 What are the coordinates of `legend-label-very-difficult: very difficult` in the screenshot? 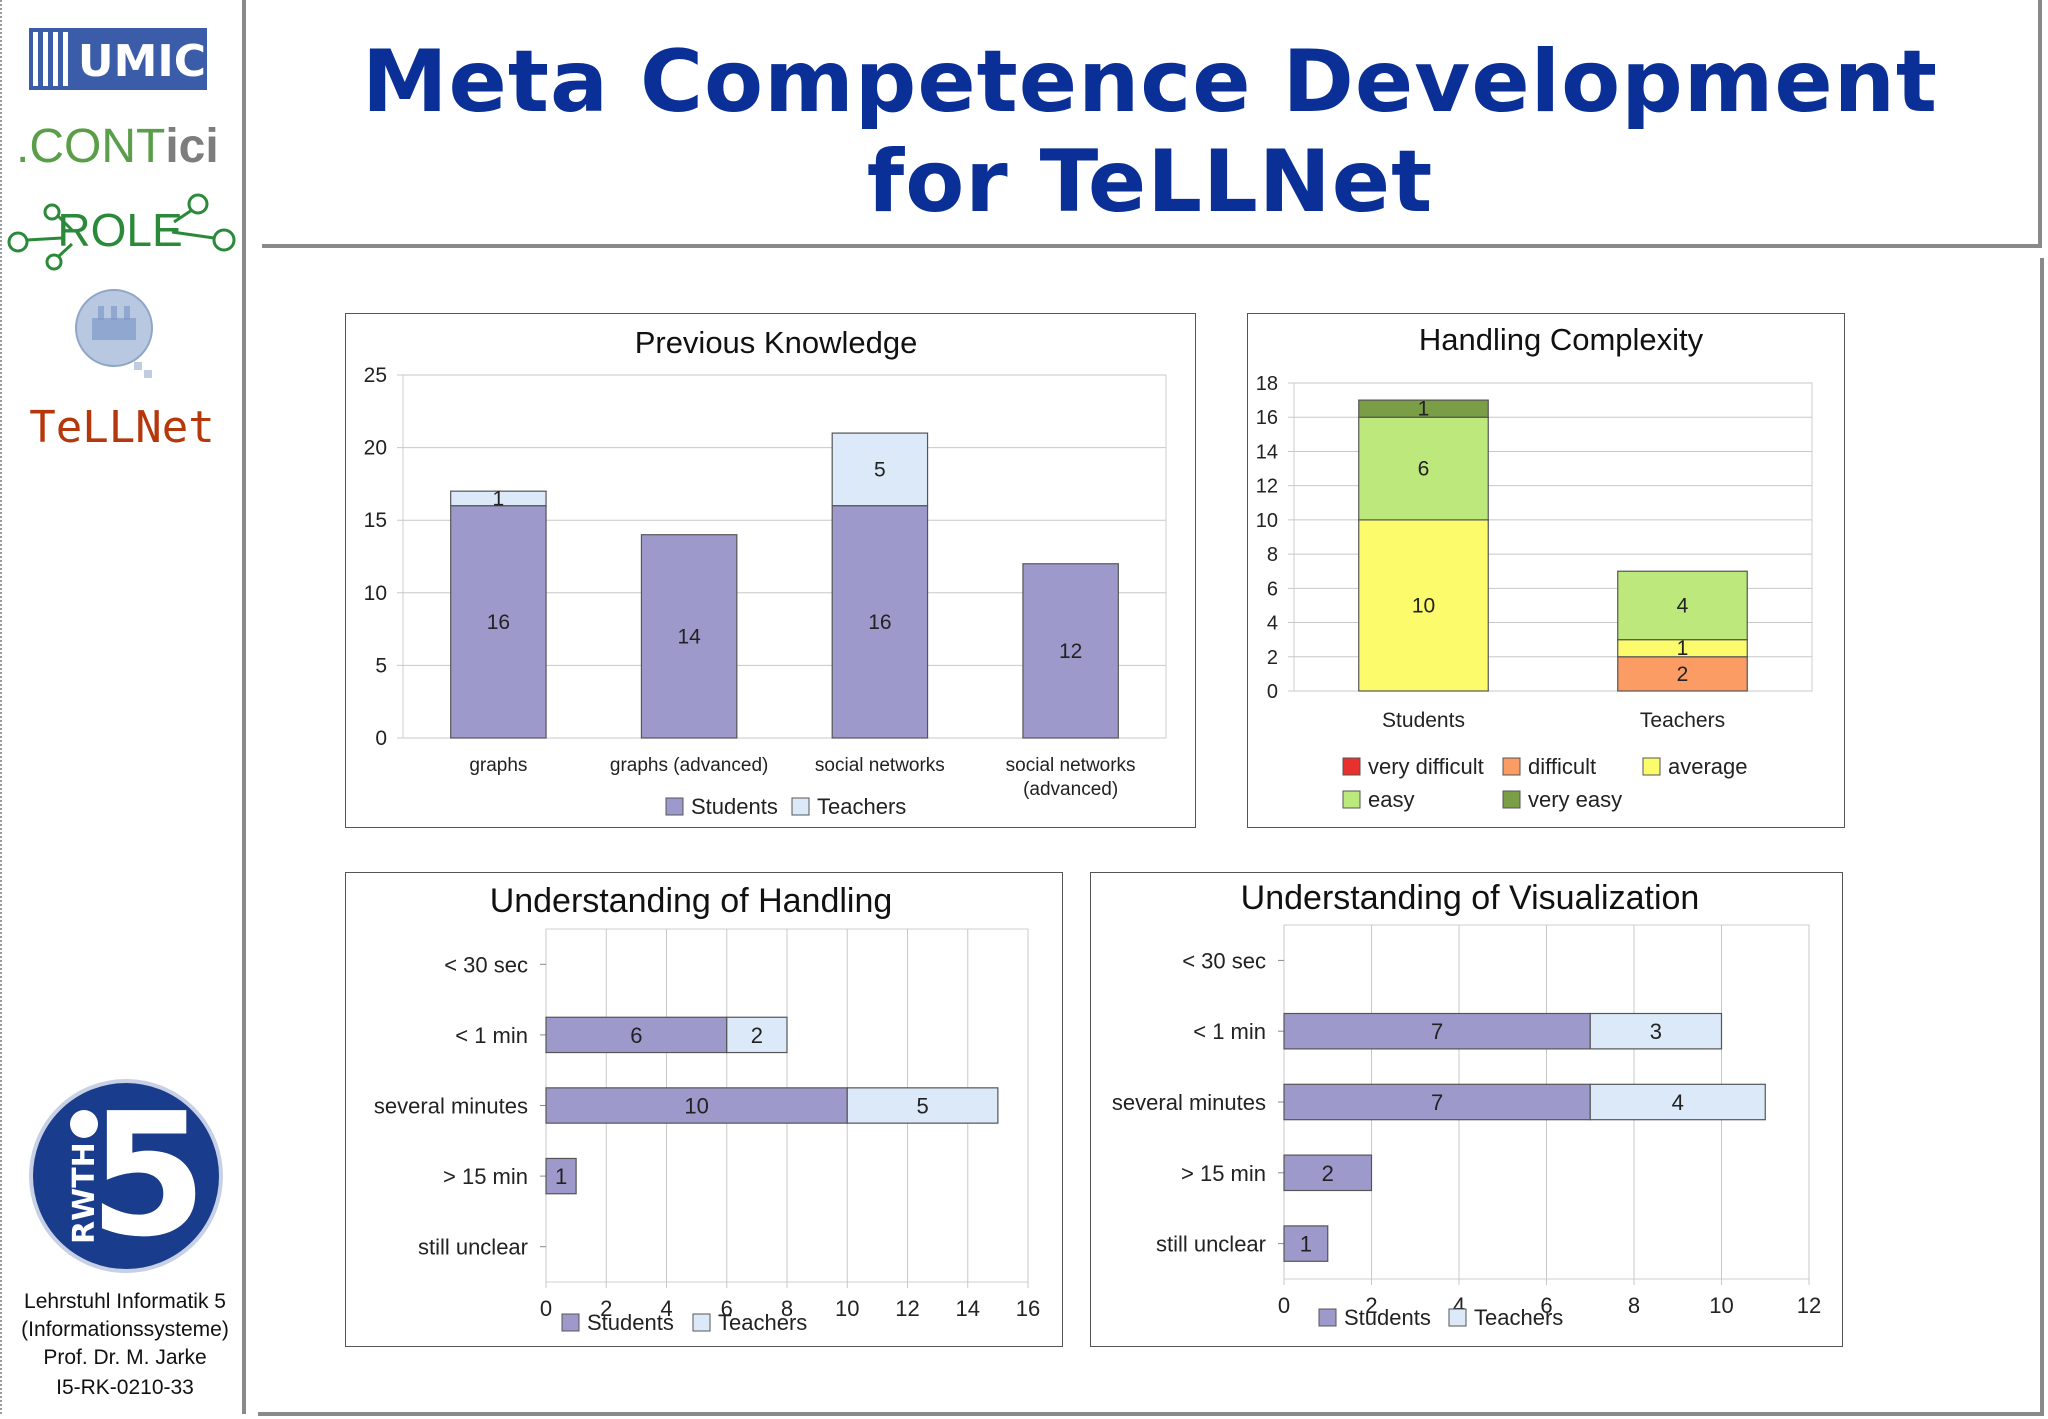 It's located at (1426, 766).